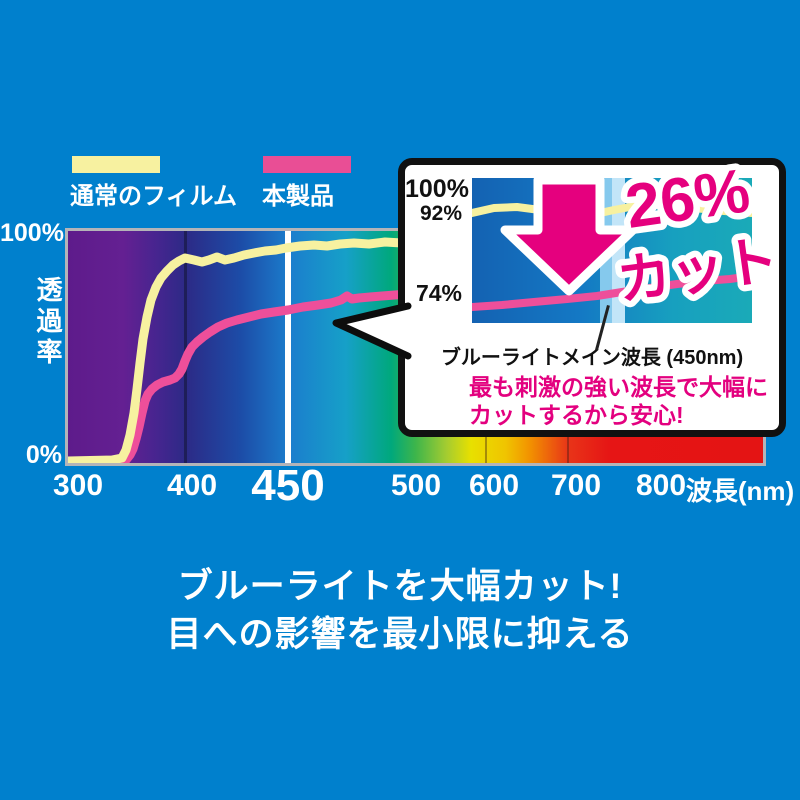 The width and height of the screenshot is (800, 800). Describe the element at coordinates (400, 634) in the screenshot. I see `headline-line2: 目への影響を最小限に抑える` at that location.